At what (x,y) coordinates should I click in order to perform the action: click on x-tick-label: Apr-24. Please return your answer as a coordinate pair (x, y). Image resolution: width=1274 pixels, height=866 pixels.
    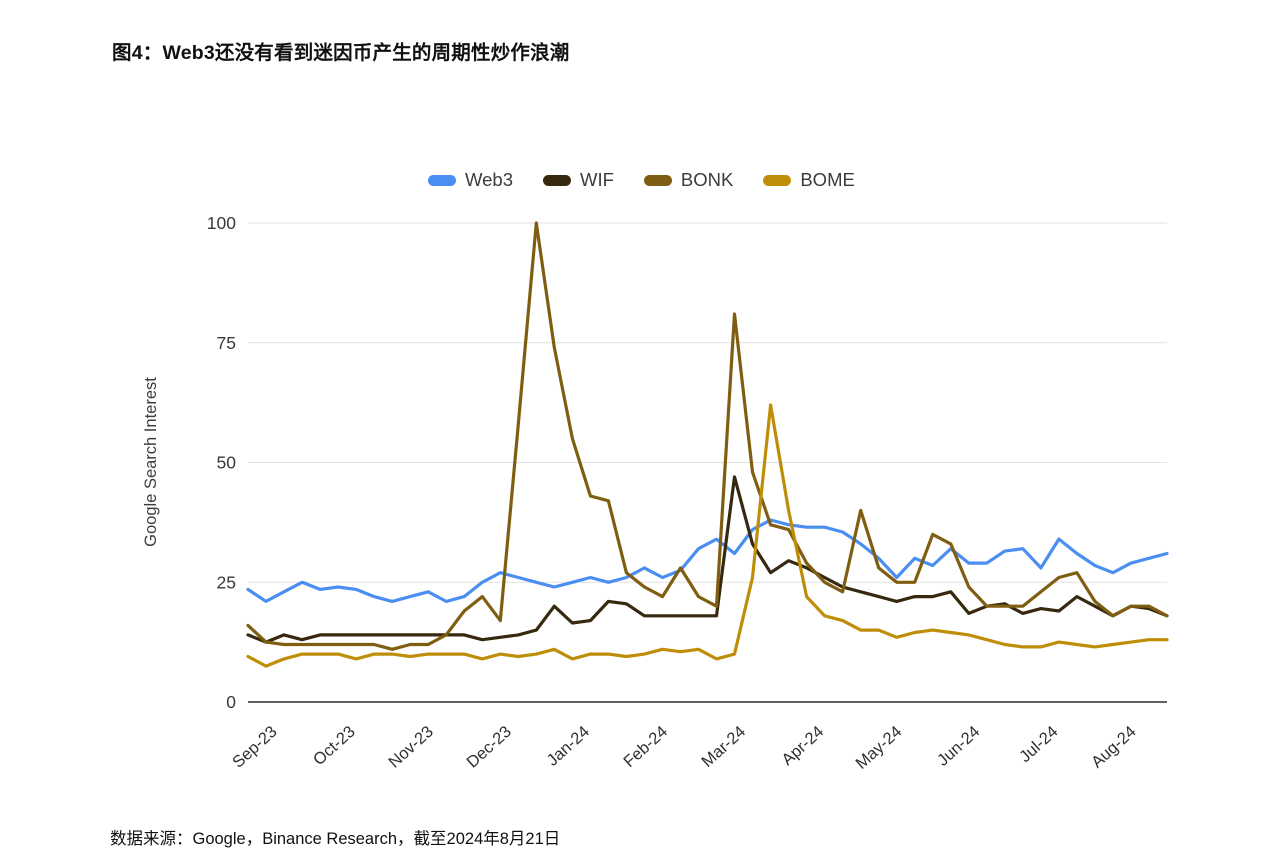
    Looking at the image, I should click on (802, 746).